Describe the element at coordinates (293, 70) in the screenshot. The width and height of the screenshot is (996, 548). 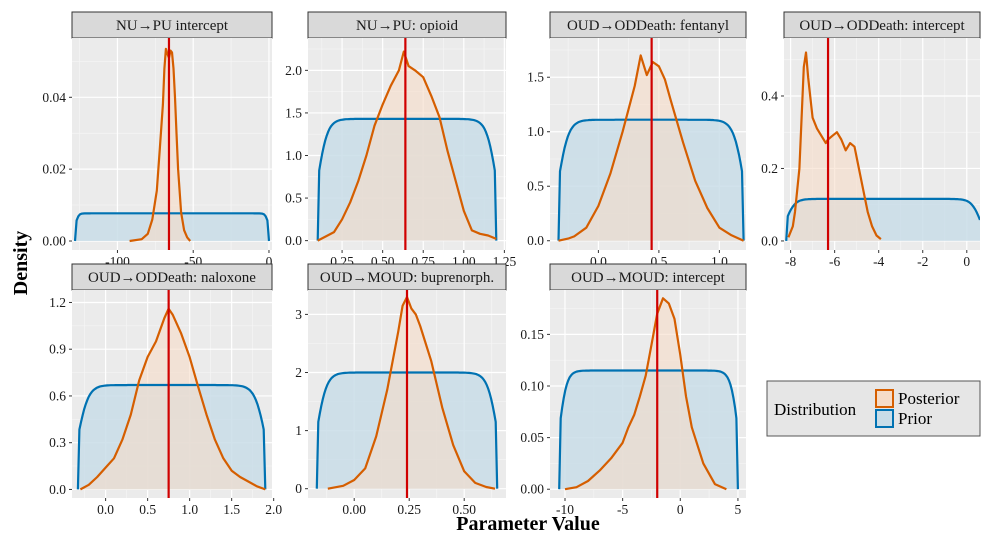
I see `y-tick-label: 2.0` at that location.